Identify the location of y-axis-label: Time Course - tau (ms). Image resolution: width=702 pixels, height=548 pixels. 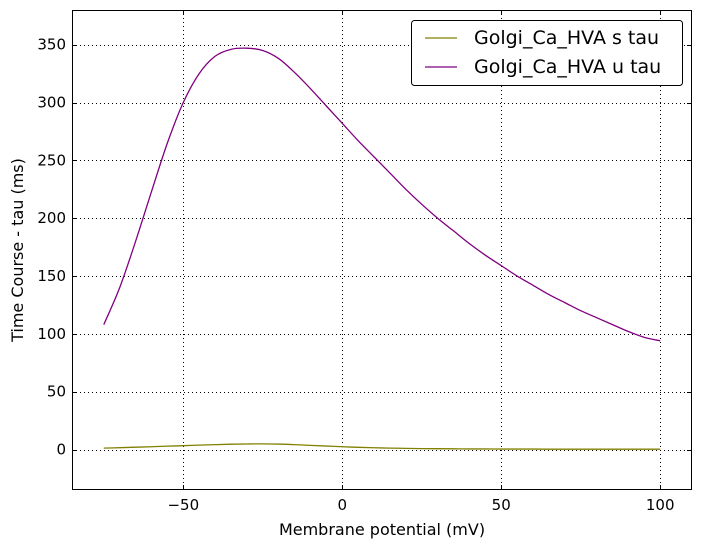
(17, 250).